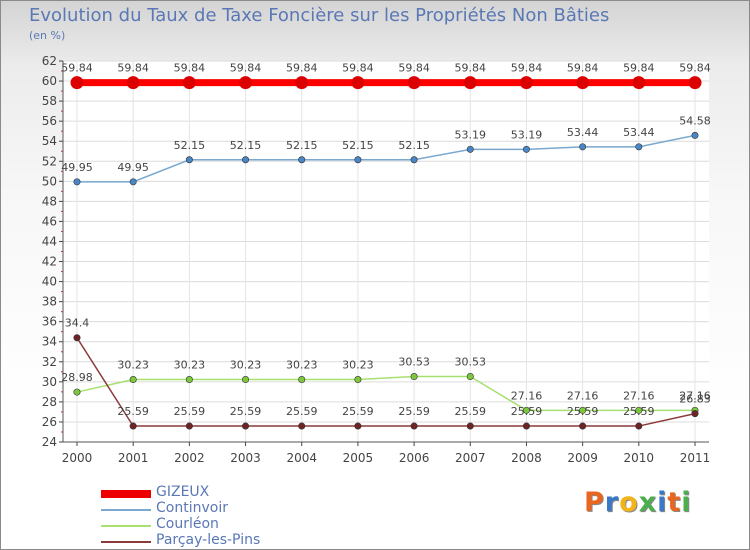 The width and height of the screenshot is (750, 550). I want to click on x-tick-label: 2002, so click(189, 458).